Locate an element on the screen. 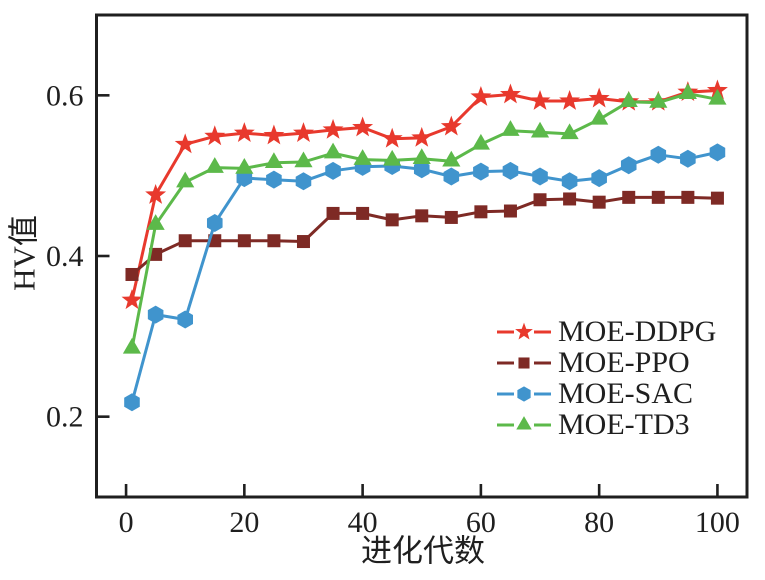 The width and height of the screenshot is (765, 580). legend-label-moe-td3: MOE-TD3 is located at coordinates (624, 424).